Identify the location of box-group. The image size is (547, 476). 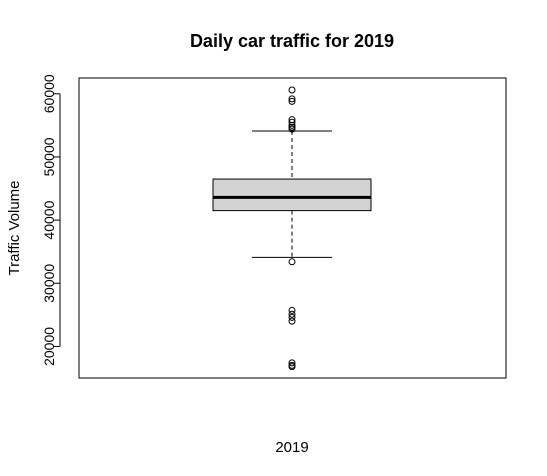
(292, 194).